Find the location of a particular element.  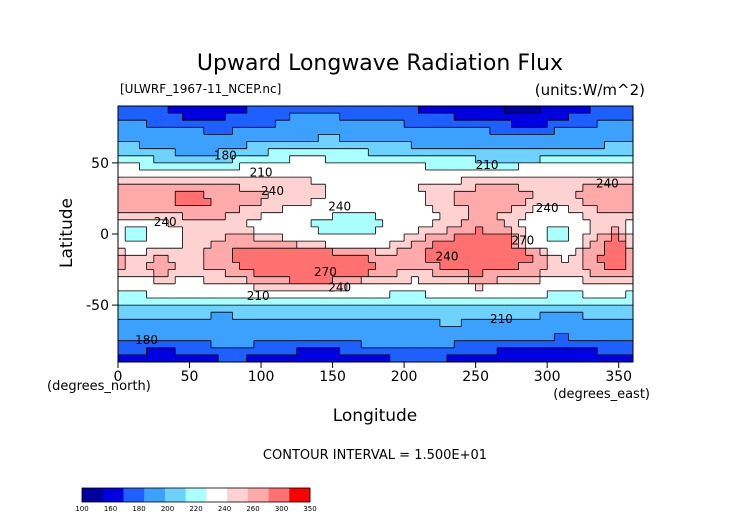

colorbar-swatch is located at coordinates (134, 495).